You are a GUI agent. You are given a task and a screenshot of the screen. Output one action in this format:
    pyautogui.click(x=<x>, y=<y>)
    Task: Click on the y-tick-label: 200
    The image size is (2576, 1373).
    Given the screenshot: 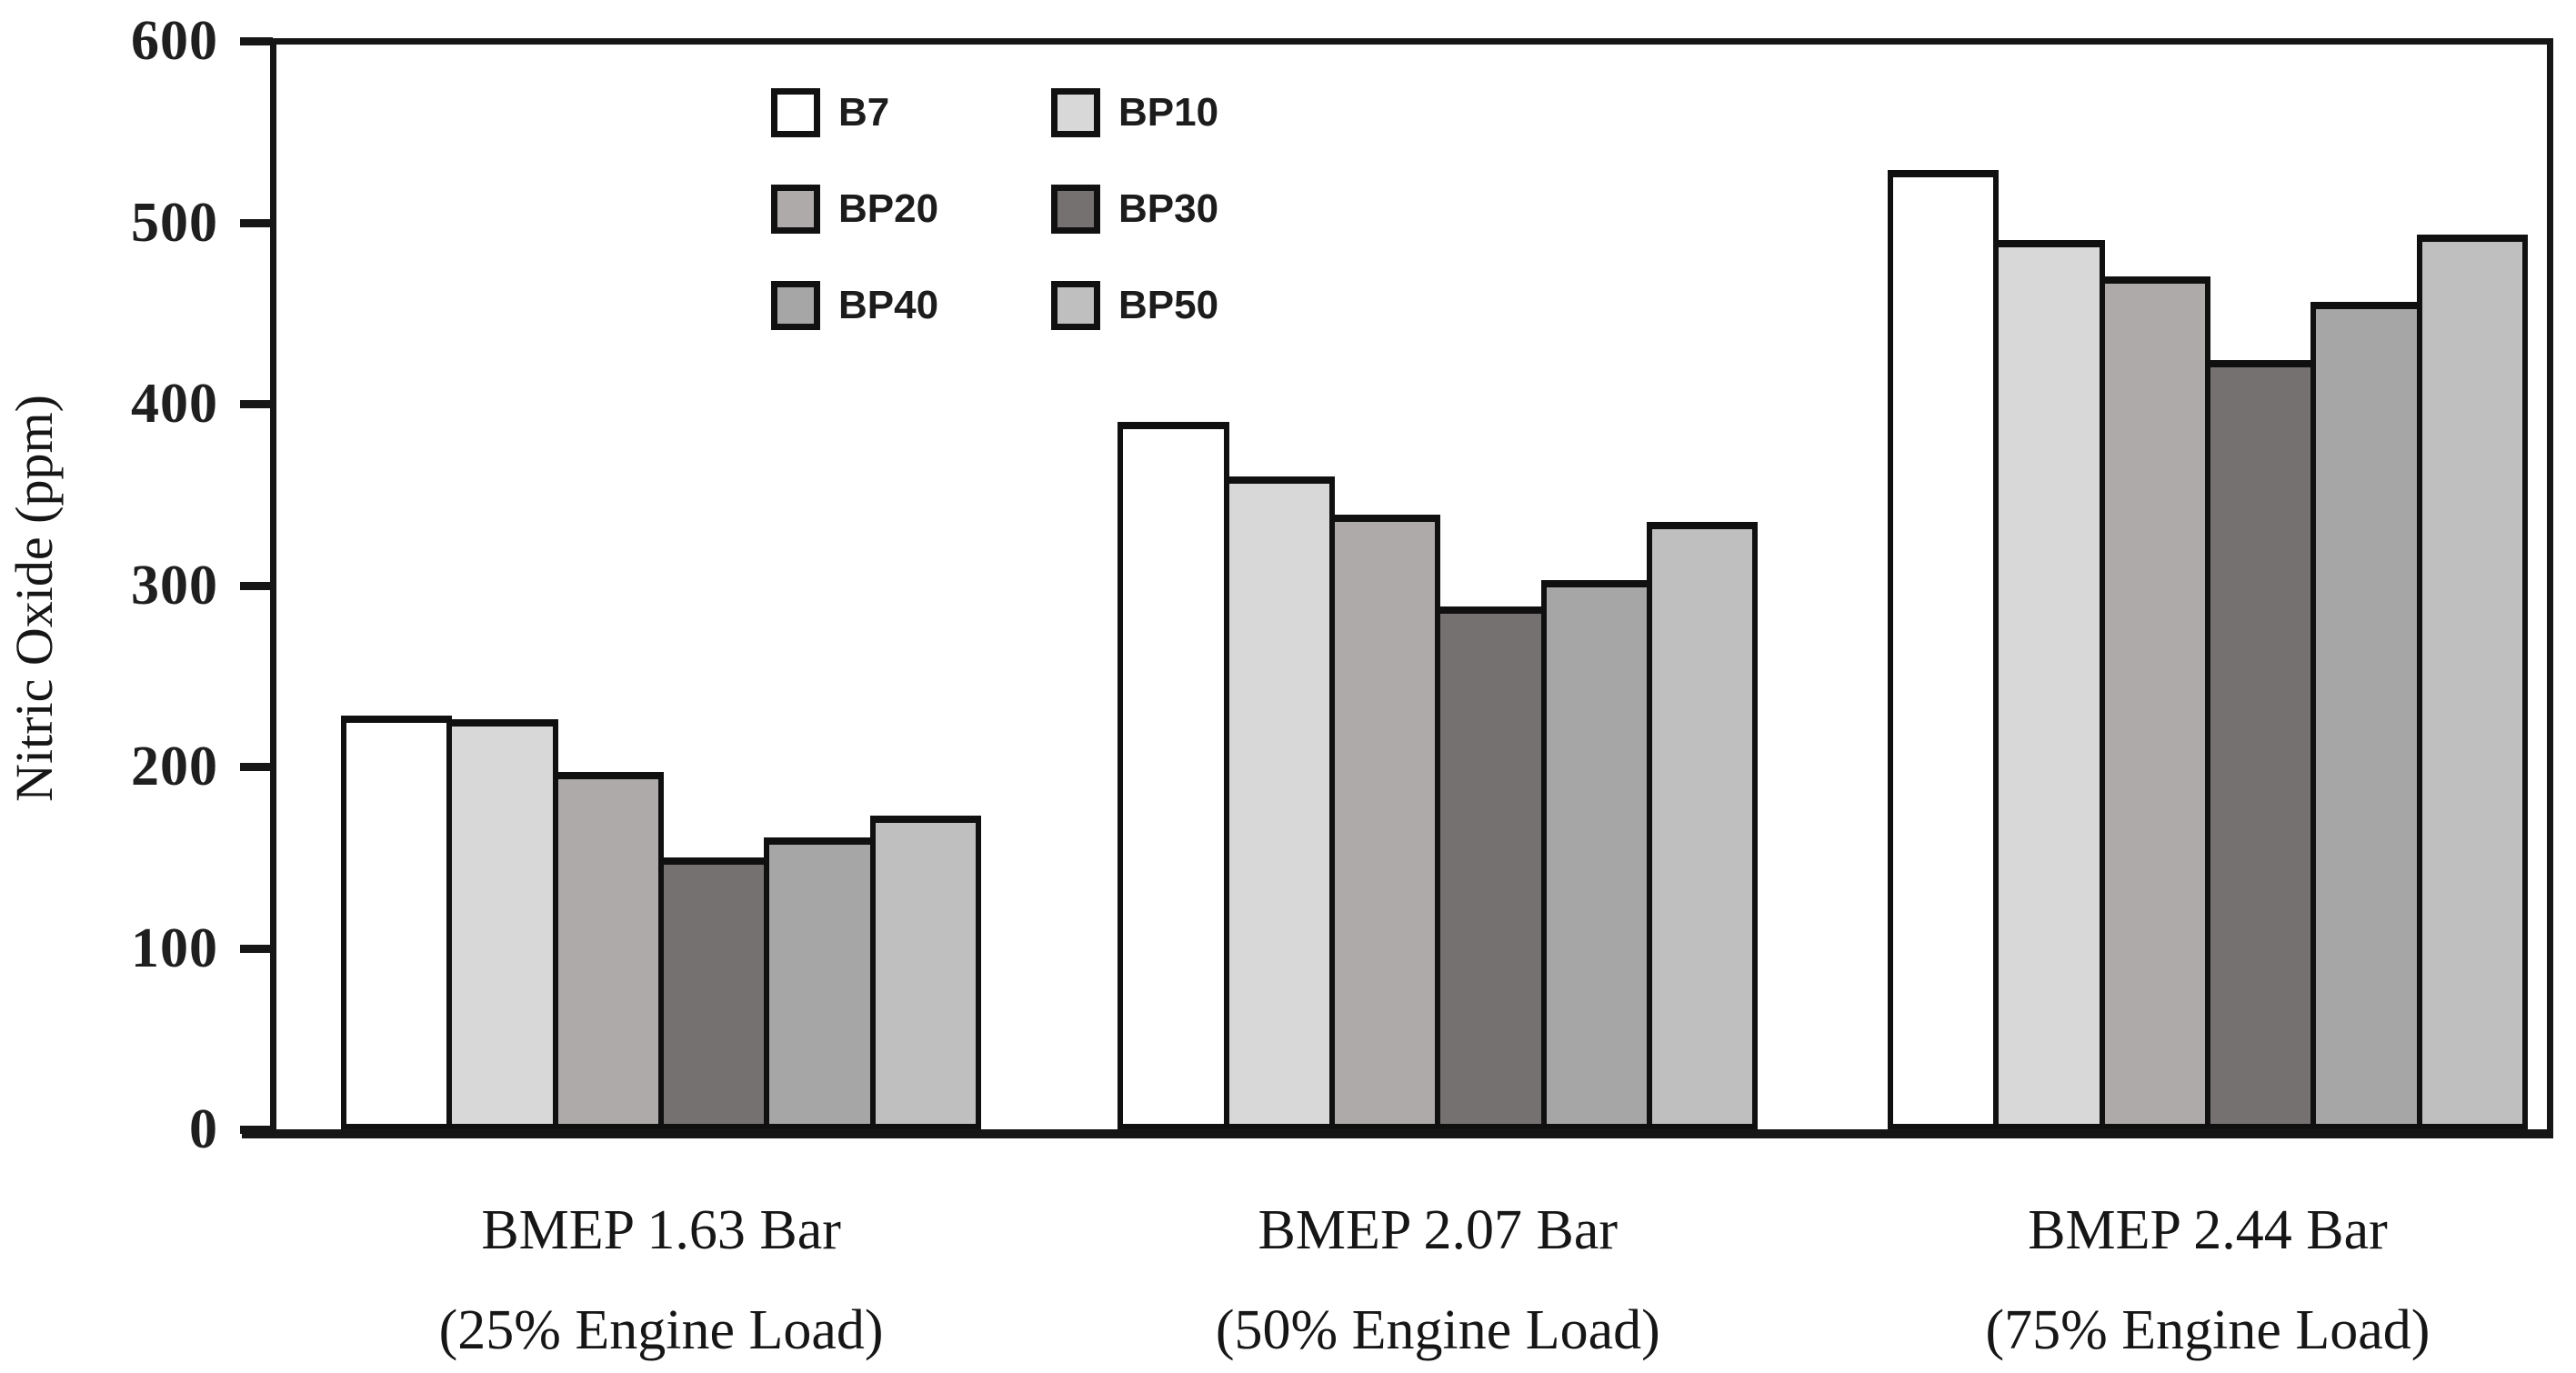 What is the action you would take?
    pyautogui.click(x=174, y=766)
    